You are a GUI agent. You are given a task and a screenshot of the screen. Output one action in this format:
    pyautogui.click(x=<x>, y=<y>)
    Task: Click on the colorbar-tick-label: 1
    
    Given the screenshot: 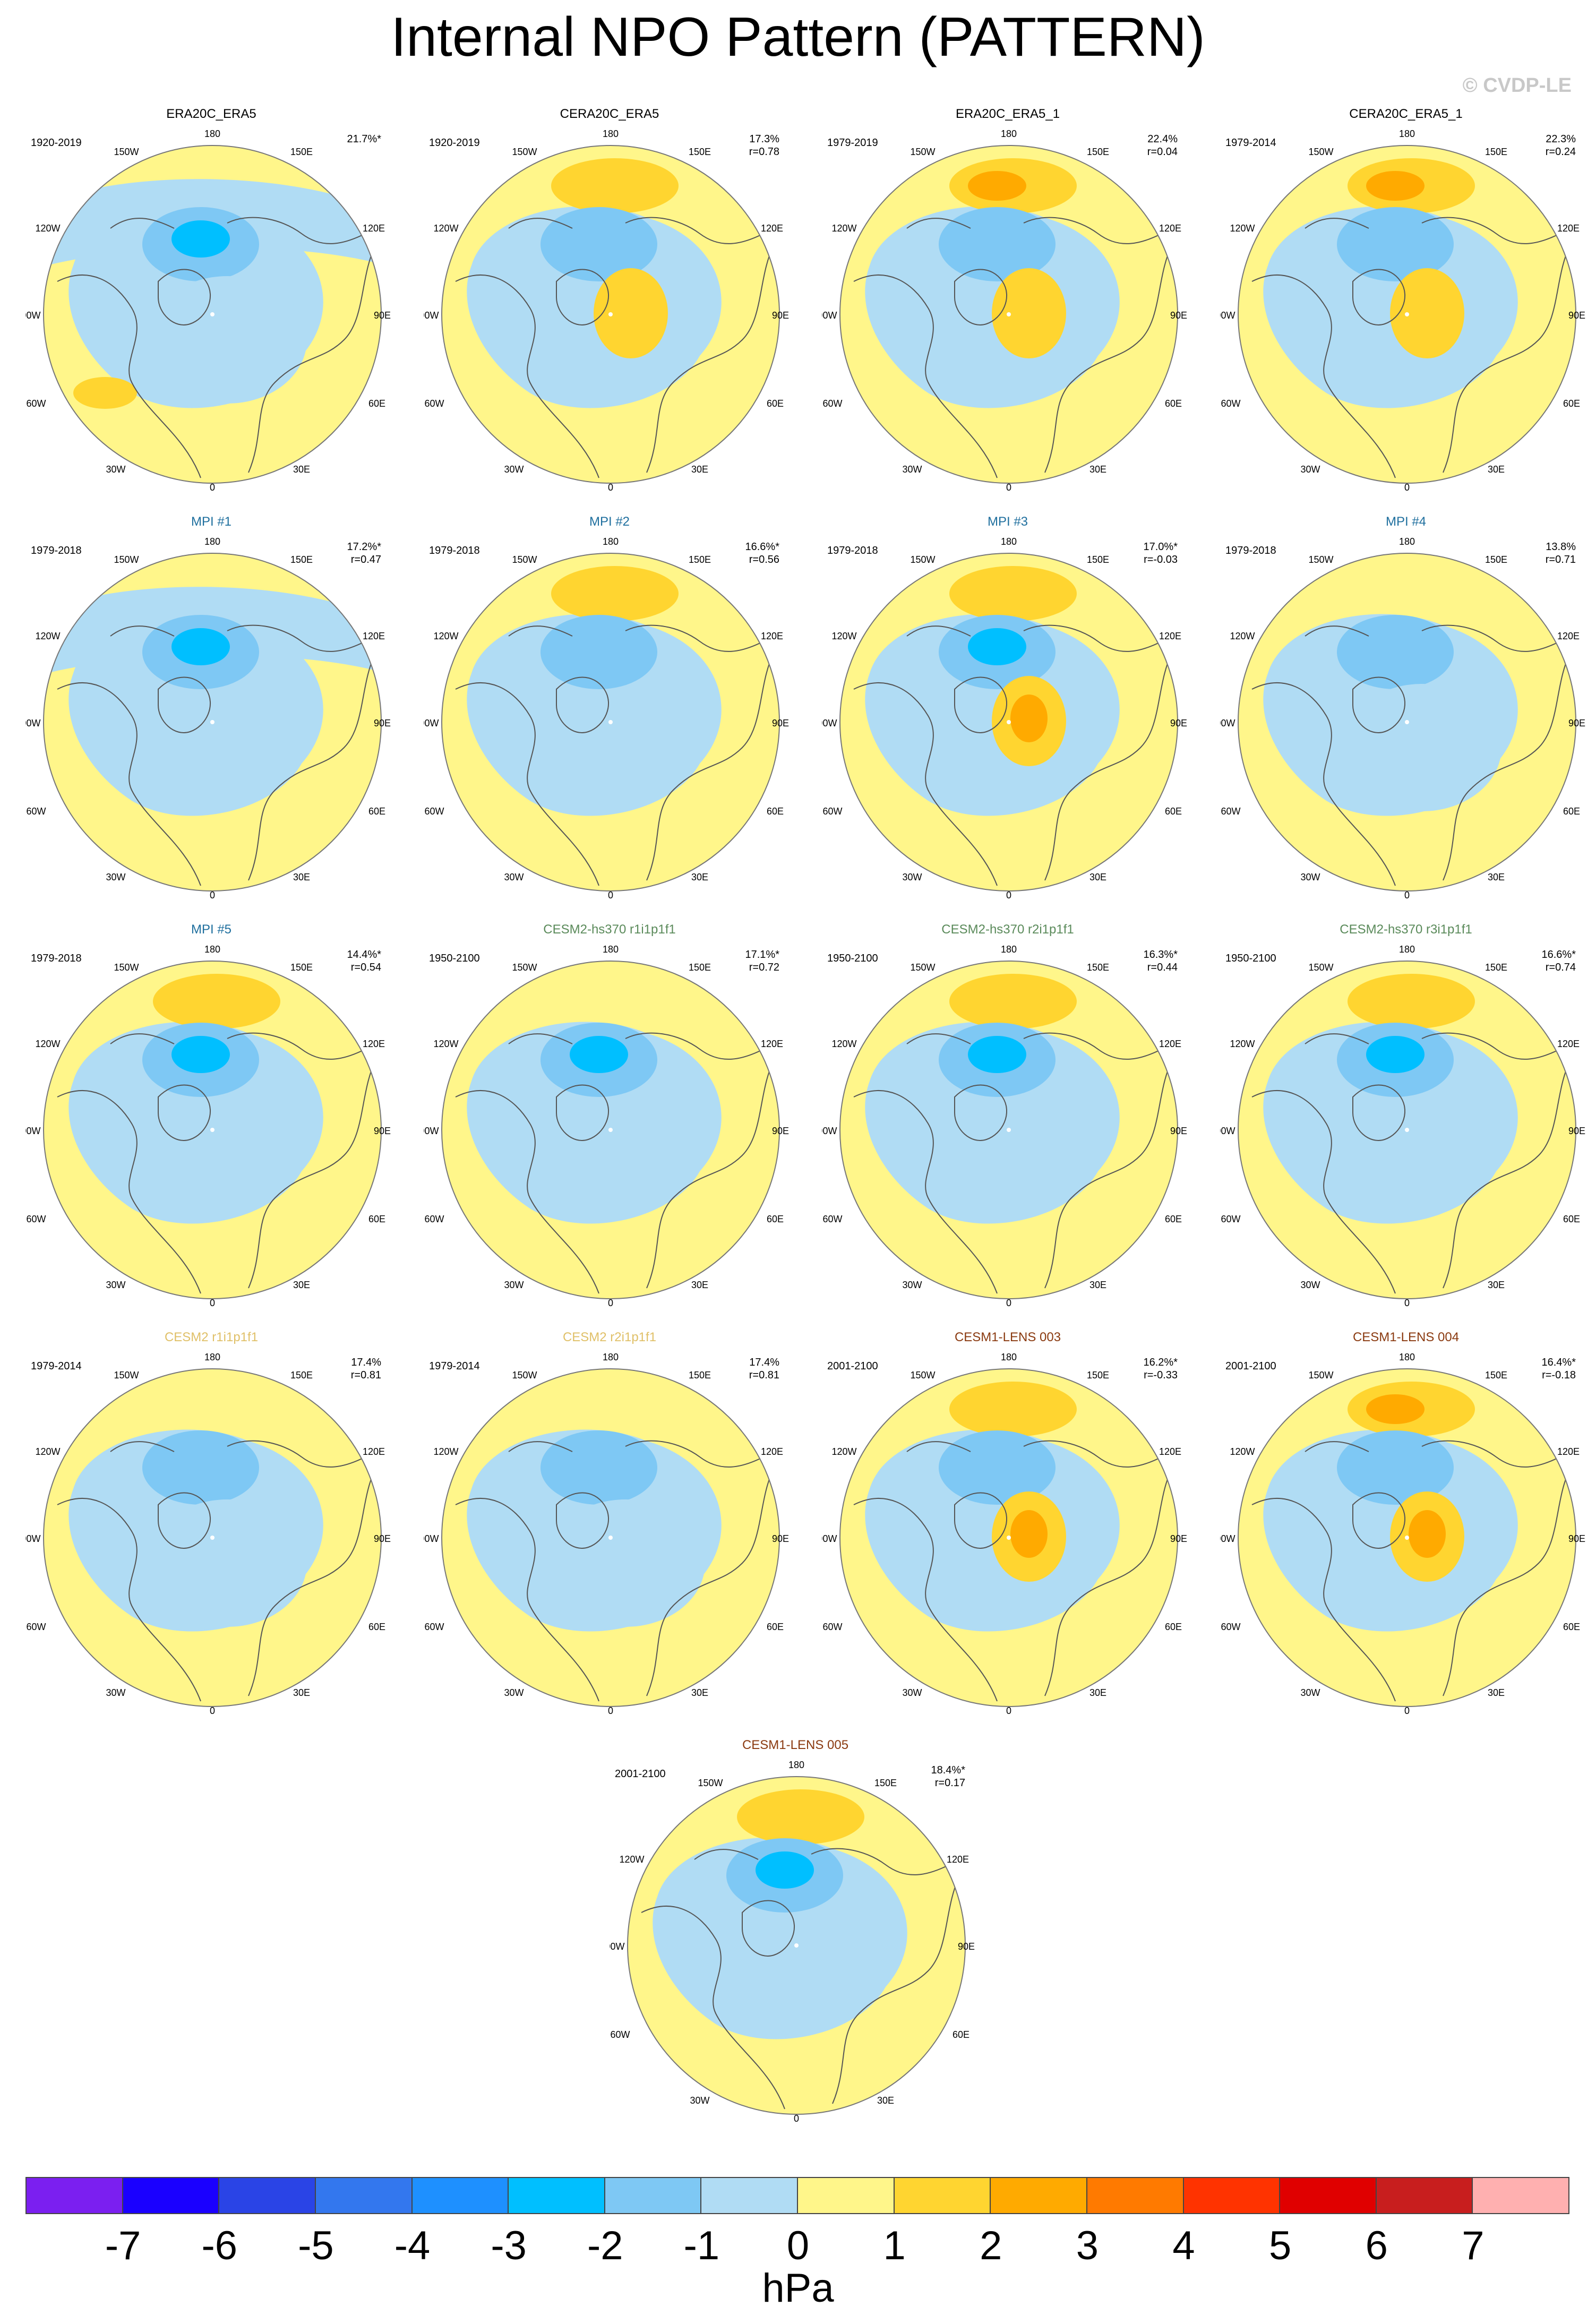 What is the action you would take?
    pyautogui.click(x=894, y=2245)
    